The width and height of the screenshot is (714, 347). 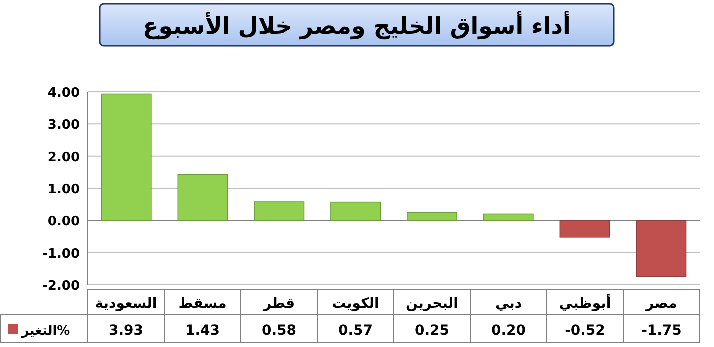 What do you see at coordinates (585, 331) in the screenshot?
I see `data-label: -0.52` at bounding box center [585, 331].